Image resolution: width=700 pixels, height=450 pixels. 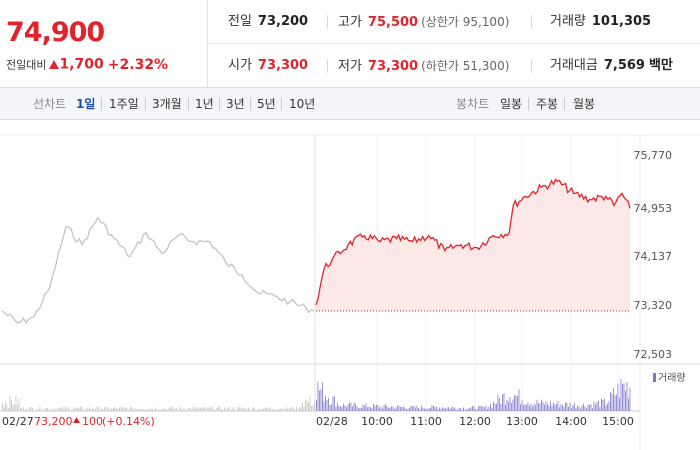 What do you see at coordinates (266, 104) in the screenshot?
I see `period-5y-button: 5년` at bounding box center [266, 104].